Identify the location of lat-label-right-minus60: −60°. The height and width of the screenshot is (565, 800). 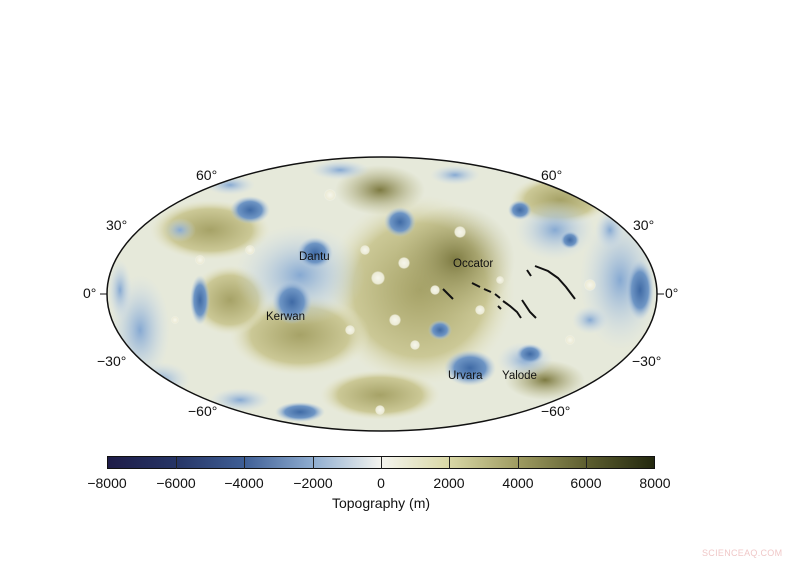
(556, 411).